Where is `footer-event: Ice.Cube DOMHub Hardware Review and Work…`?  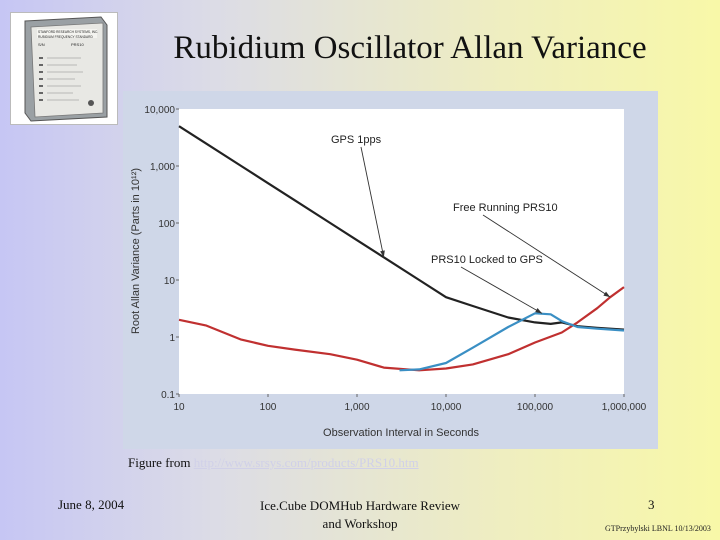
footer-event: Ice.Cube DOMHub Hardware Review and Work… is located at coordinates (360, 515).